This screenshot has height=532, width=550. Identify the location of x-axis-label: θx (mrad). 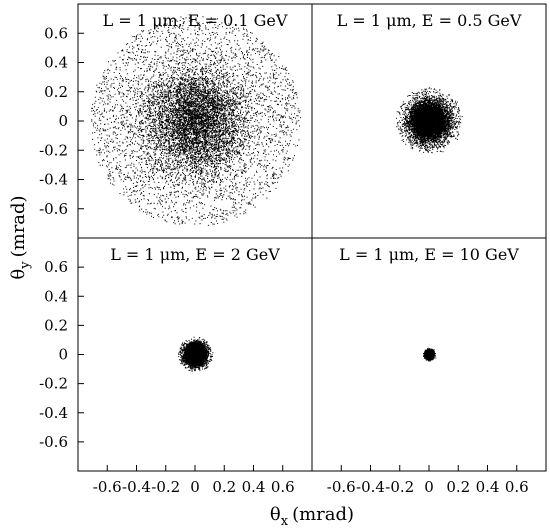
(312, 516).